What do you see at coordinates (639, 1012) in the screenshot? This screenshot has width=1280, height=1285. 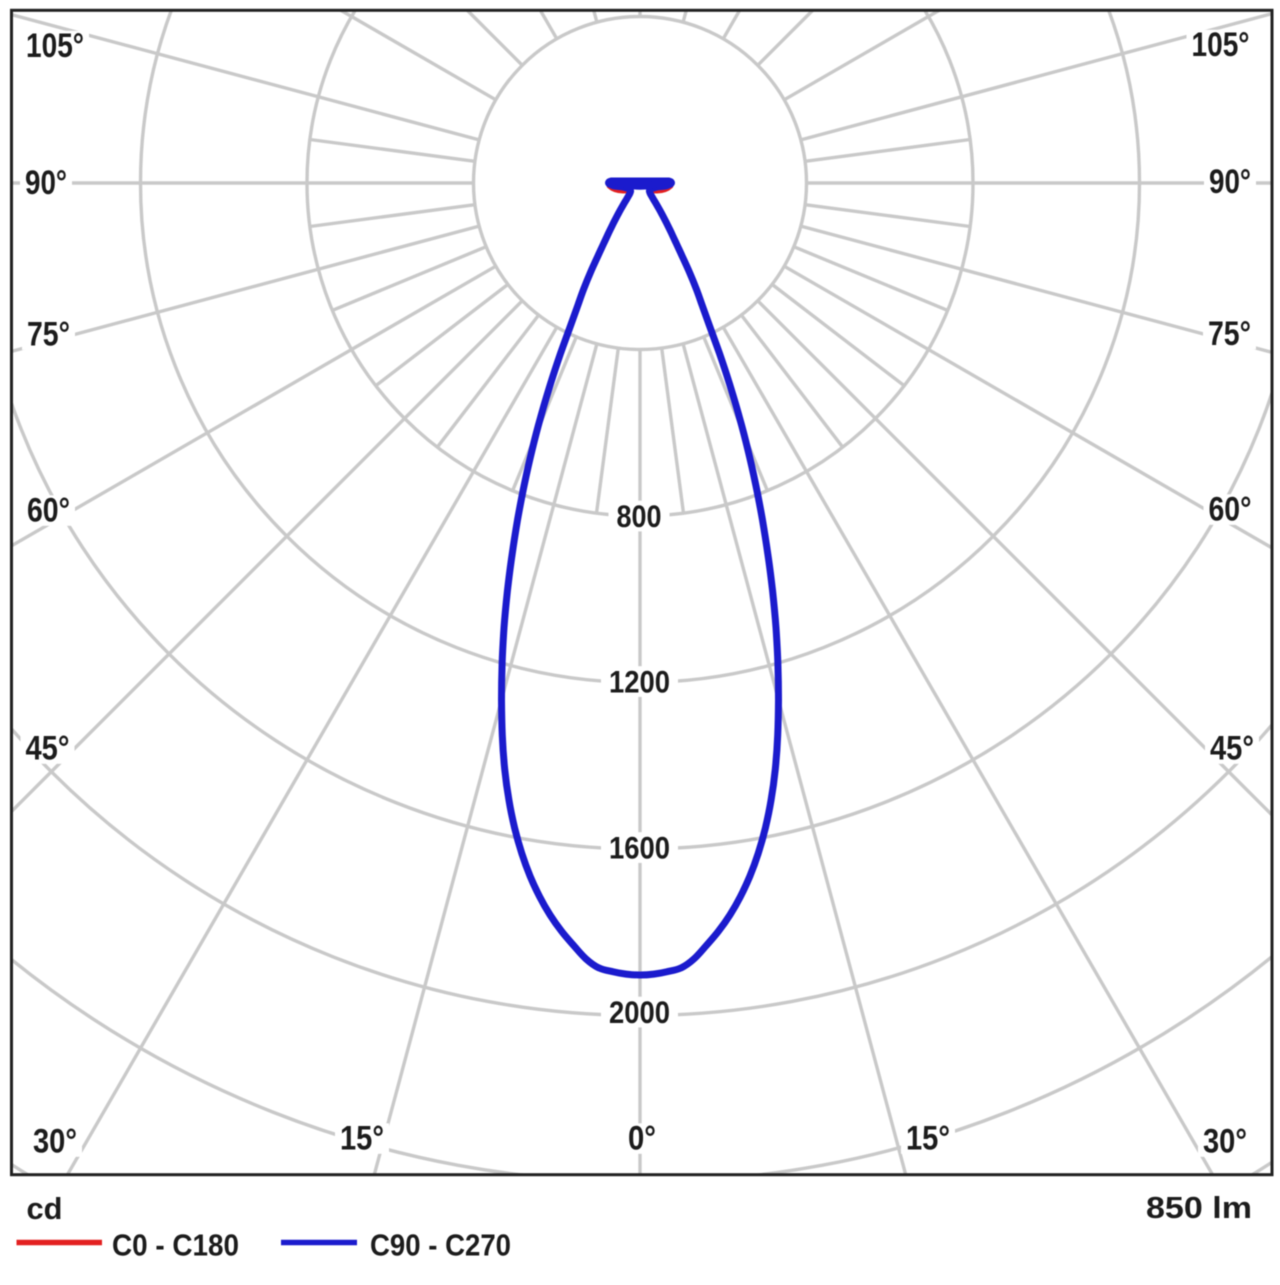 I see `svg-text: 2000` at bounding box center [639, 1012].